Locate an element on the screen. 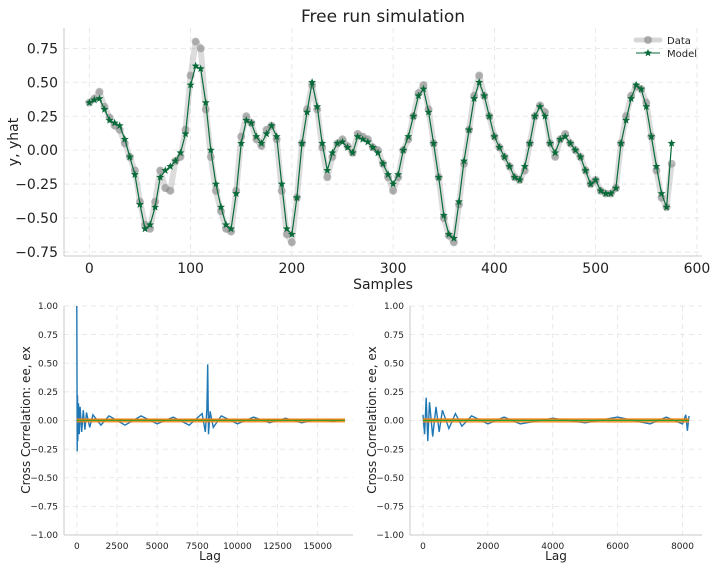 This screenshot has width=712, height=568. y-tick-label: 0.00 is located at coordinates (394, 422).